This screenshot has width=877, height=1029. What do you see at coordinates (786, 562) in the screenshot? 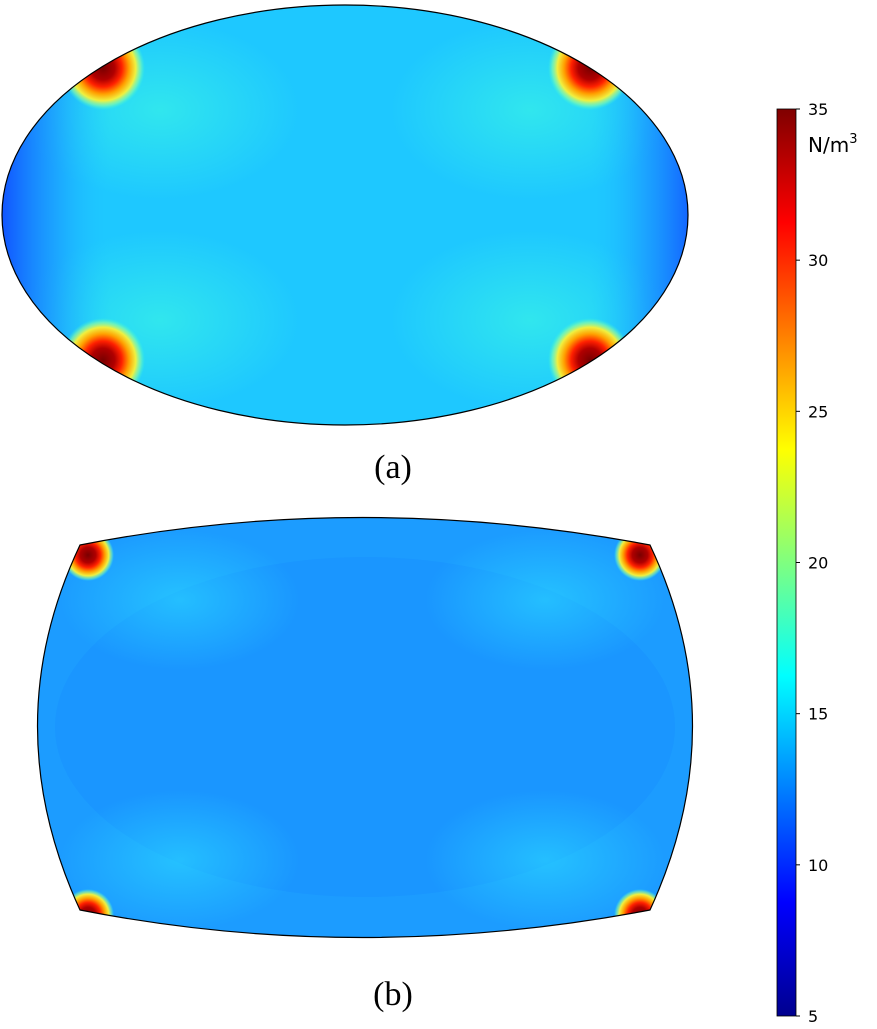
I see `colorbar-gradient` at bounding box center [786, 562].